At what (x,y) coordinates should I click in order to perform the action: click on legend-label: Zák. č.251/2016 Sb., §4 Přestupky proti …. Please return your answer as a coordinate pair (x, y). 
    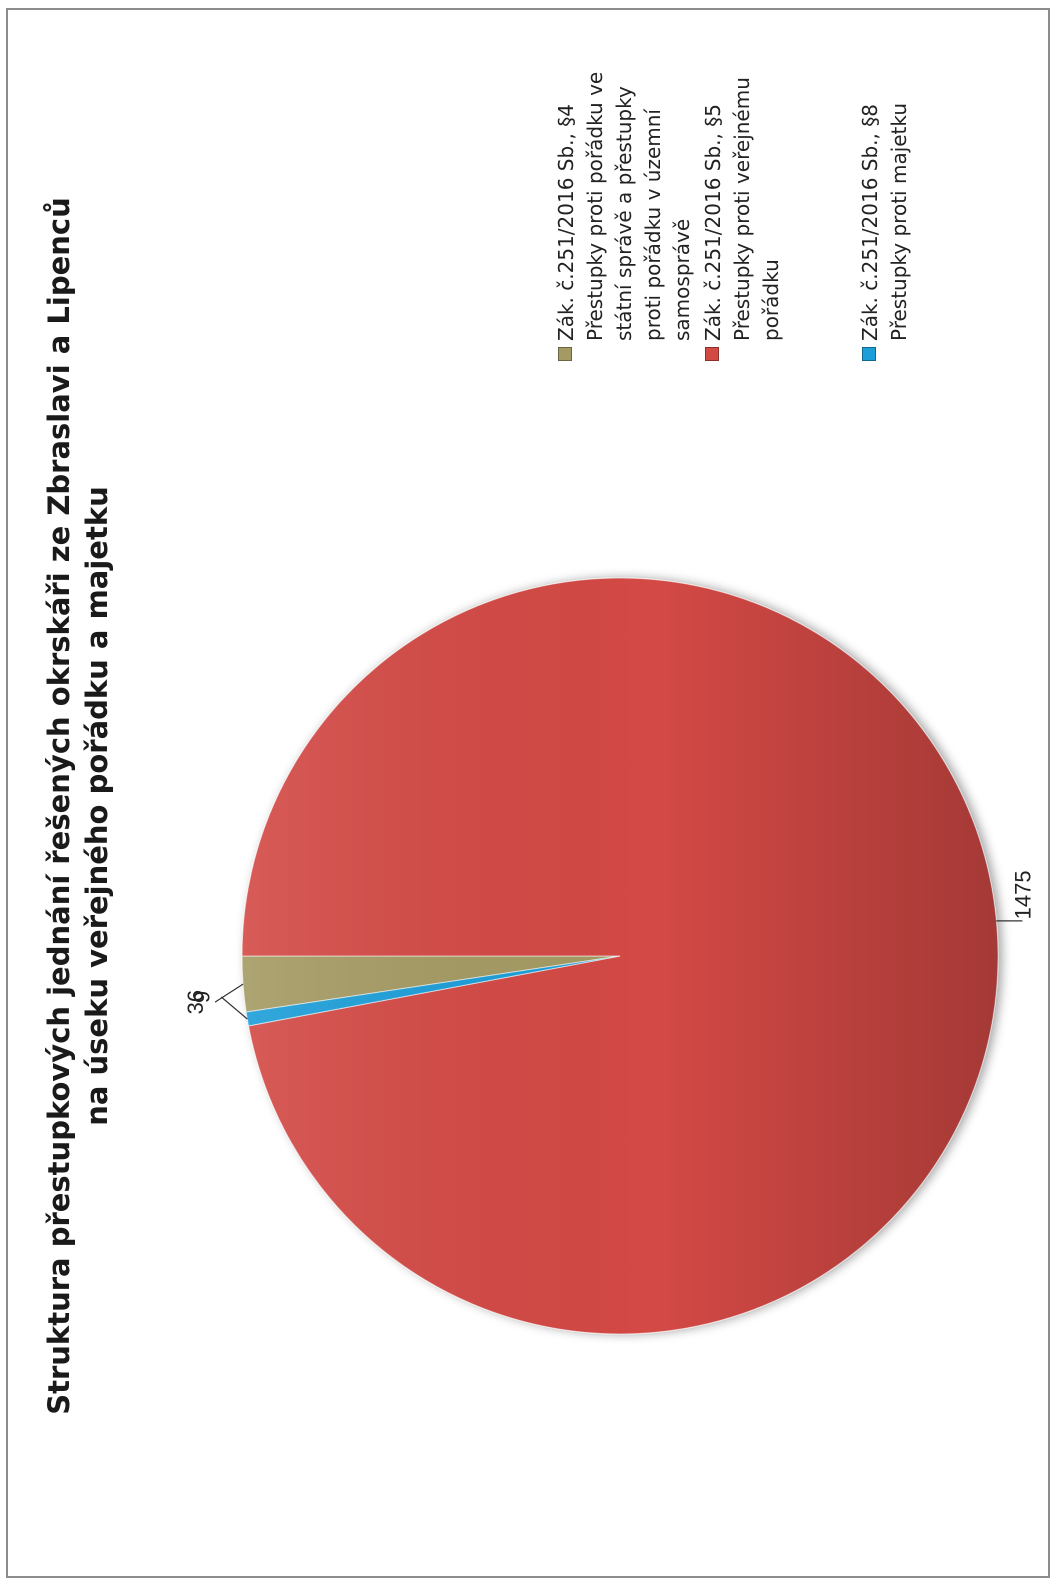
    Looking at the image, I should click on (624, 206).